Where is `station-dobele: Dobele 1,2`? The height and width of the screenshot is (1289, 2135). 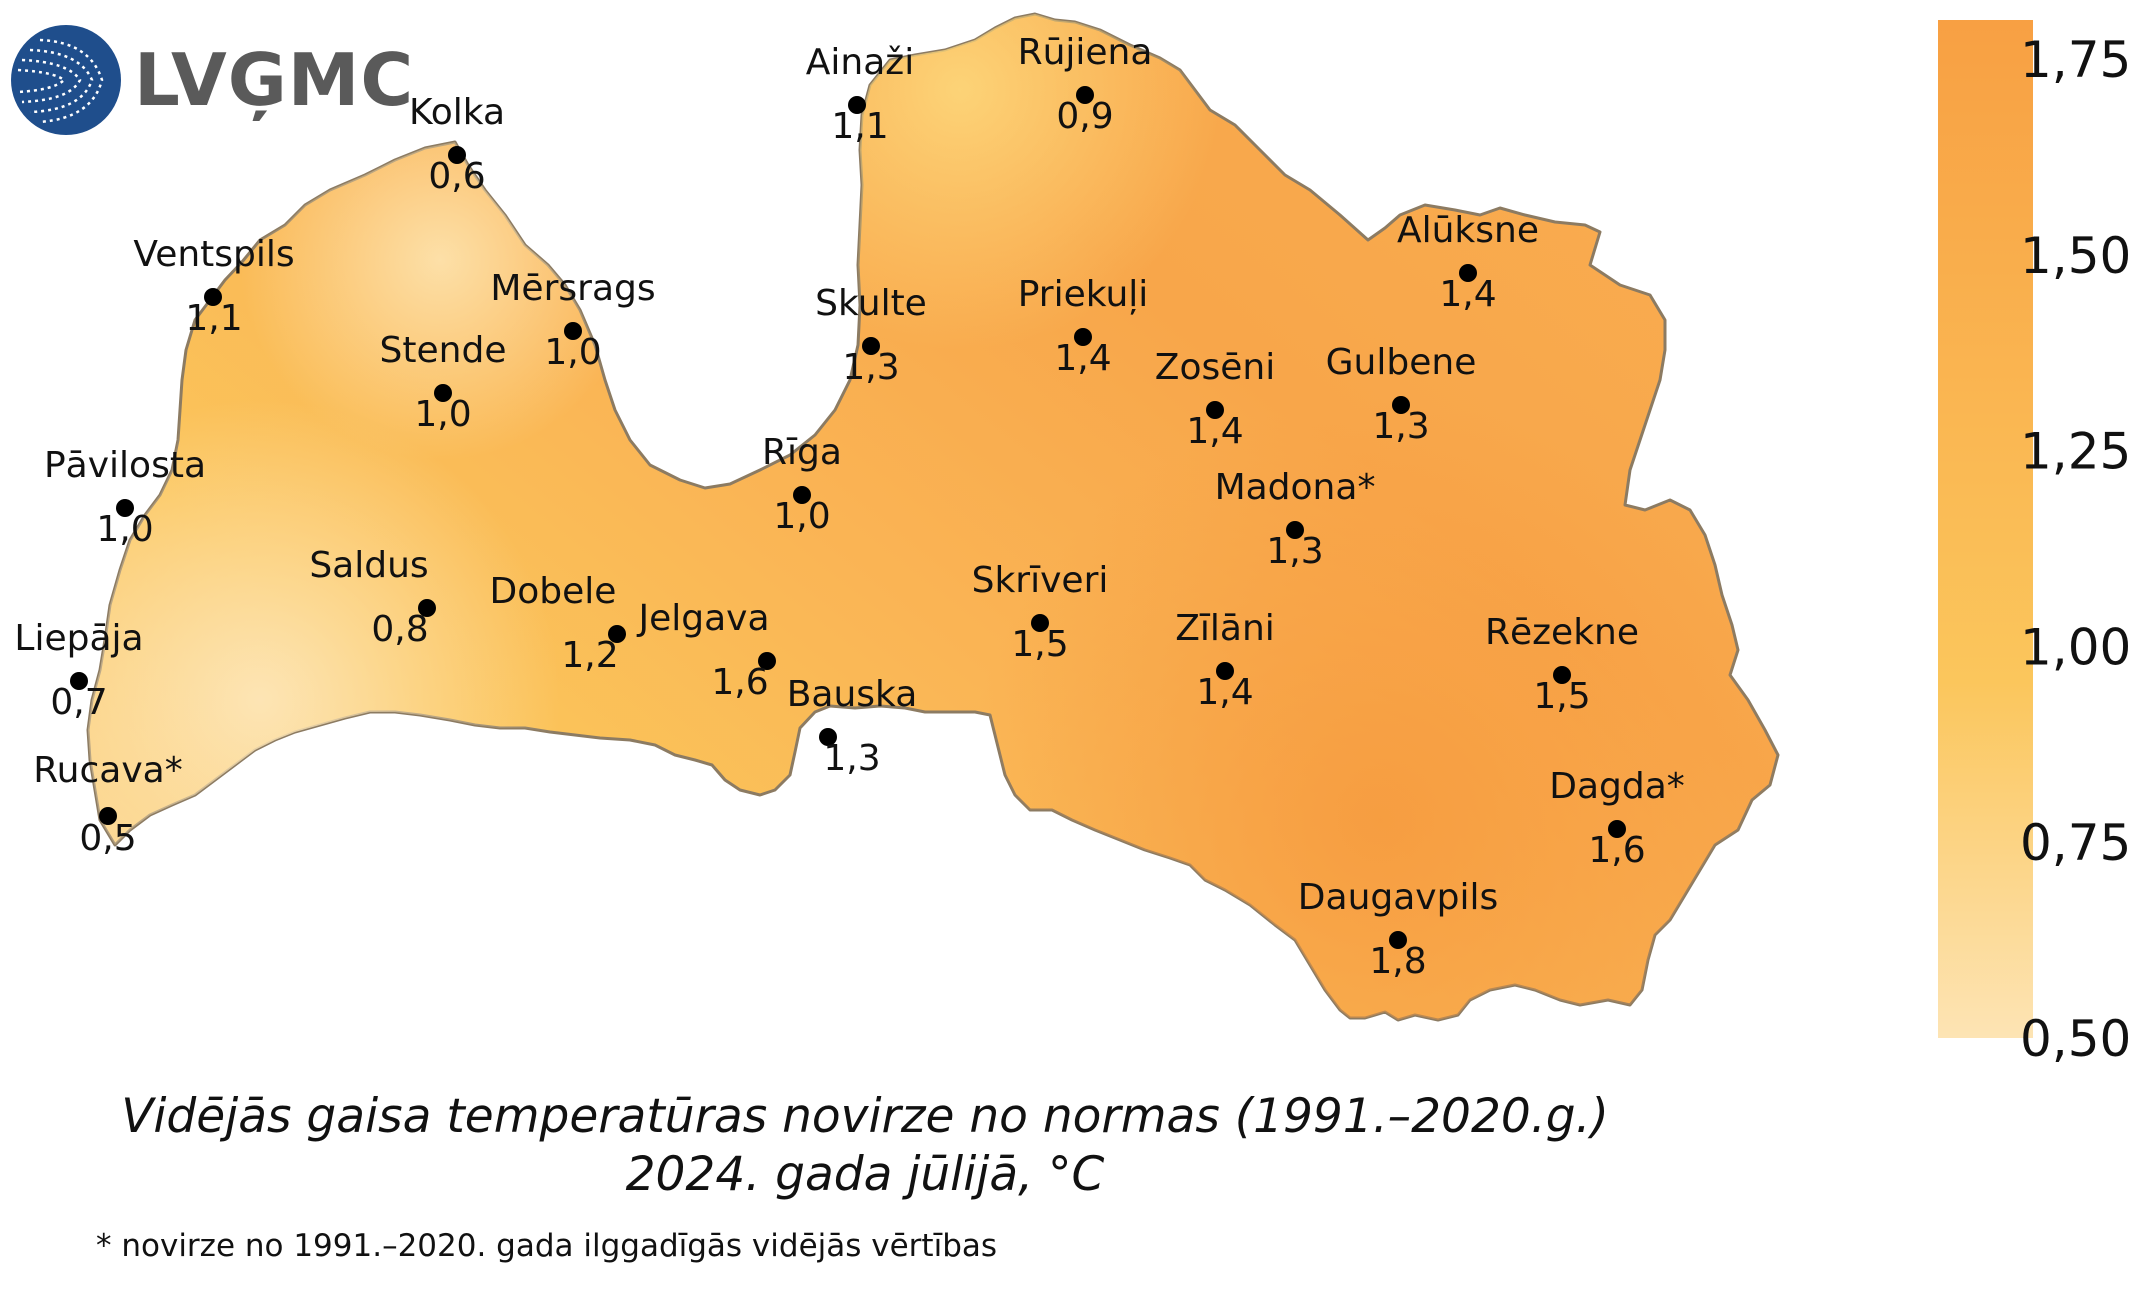 station-dobele: Dobele 1,2 is located at coordinates (558, 623).